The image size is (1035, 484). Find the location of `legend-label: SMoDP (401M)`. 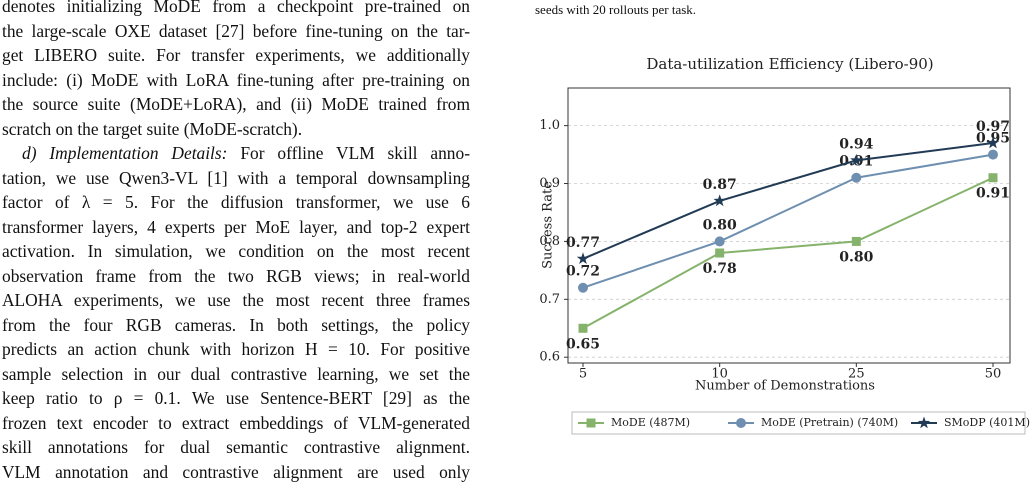

legend-label: SMoDP (401M) is located at coordinates (987, 422).